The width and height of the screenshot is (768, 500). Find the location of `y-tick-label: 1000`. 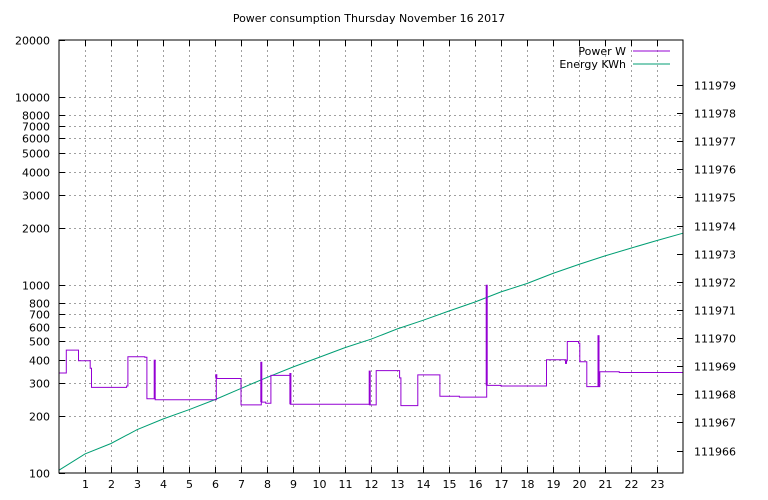

y-tick-label: 1000 is located at coordinates (36, 286).